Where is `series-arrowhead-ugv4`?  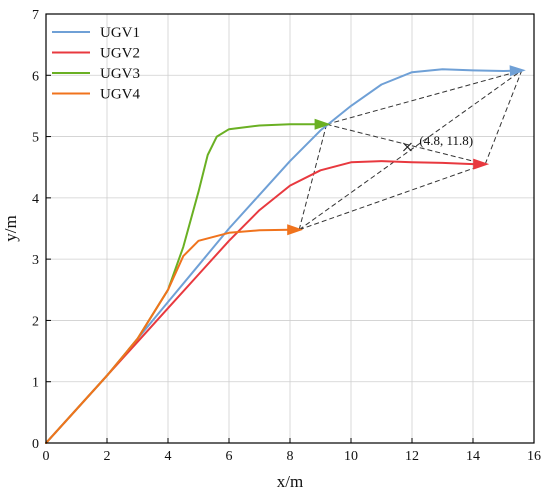
series-arrowhead-ugv4 is located at coordinates (295, 230).